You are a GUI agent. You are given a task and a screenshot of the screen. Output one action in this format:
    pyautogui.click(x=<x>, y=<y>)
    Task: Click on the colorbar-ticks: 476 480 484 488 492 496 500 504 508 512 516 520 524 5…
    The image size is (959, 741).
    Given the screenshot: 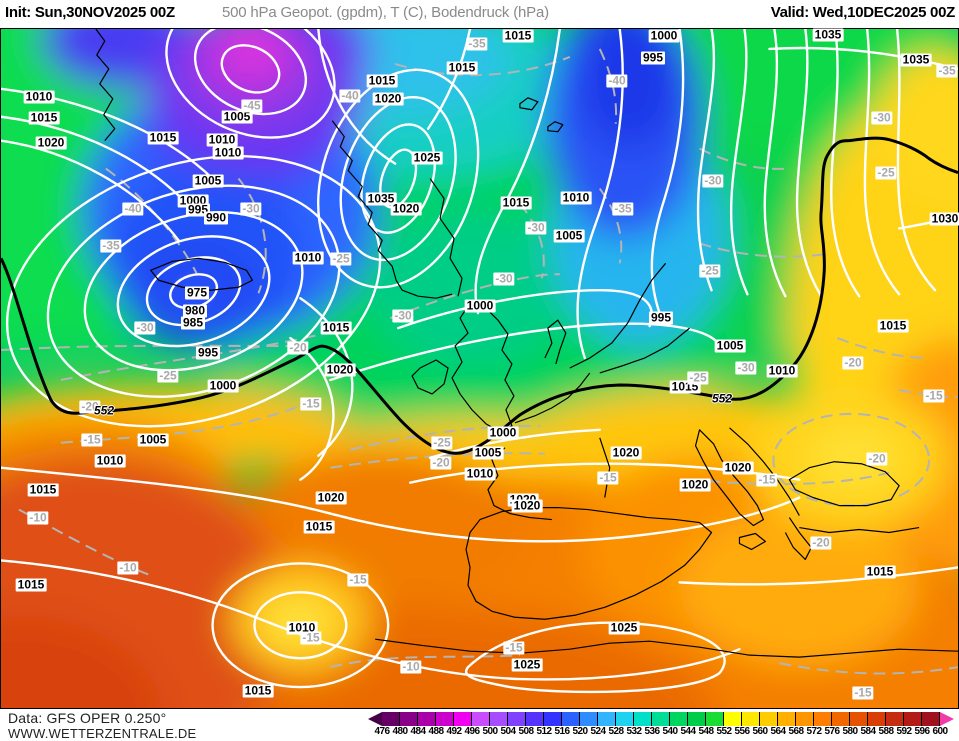 What is the action you would take?
    pyautogui.click(x=661, y=732)
    